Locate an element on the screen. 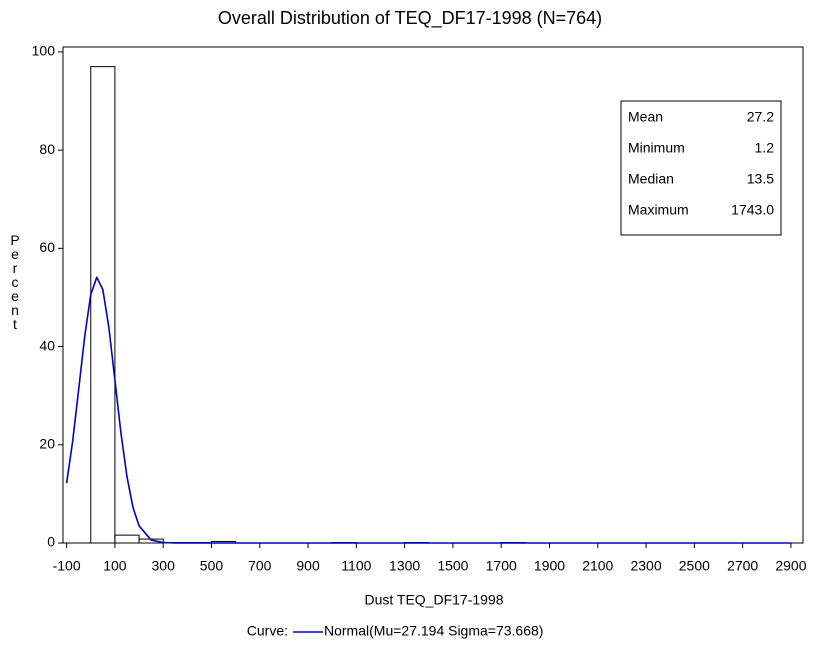 This screenshot has height=647, width=820. x-tick-label: 1500 is located at coordinates (452, 566).